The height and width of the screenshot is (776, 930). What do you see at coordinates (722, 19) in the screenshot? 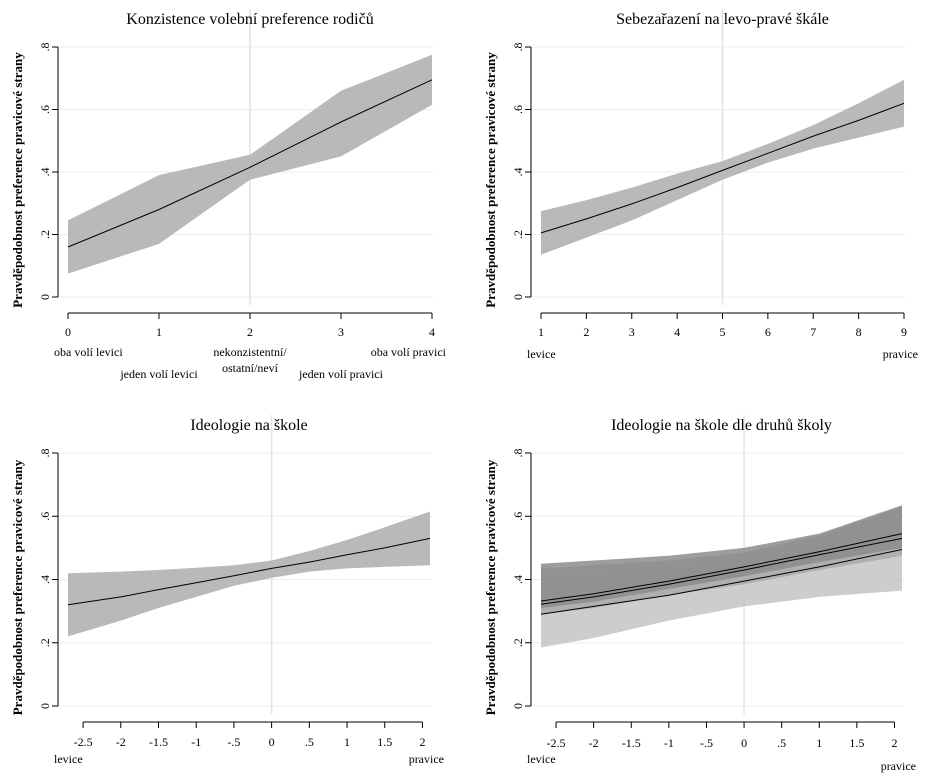
I see `panel-title: Sebezařazení na levo-pravé škále` at bounding box center [722, 19].